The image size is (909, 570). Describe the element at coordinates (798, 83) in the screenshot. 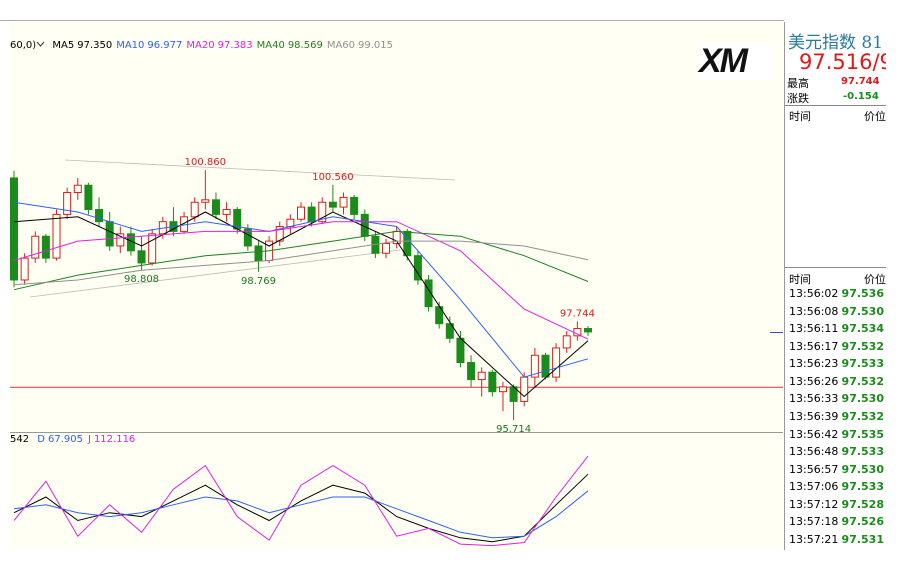

I see `high-label: 最高` at that location.